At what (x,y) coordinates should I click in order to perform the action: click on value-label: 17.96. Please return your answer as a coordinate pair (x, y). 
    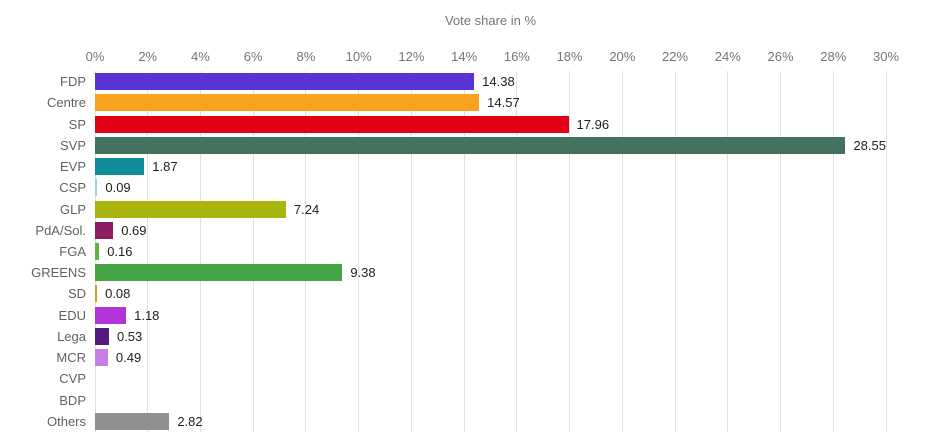
    Looking at the image, I should click on (593, 124).